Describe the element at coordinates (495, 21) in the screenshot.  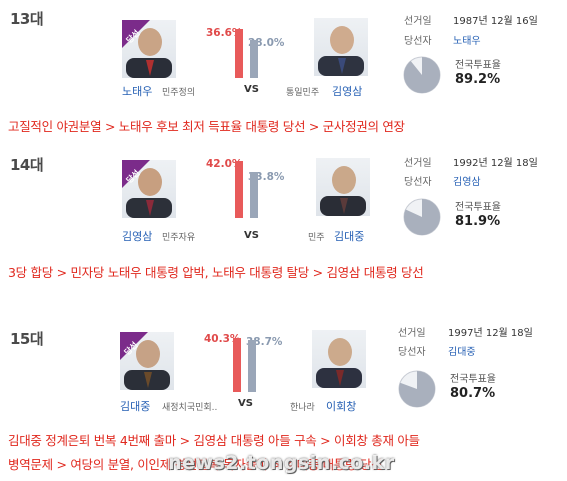
I see `election-date: 1987년 12월 16일` at that location.